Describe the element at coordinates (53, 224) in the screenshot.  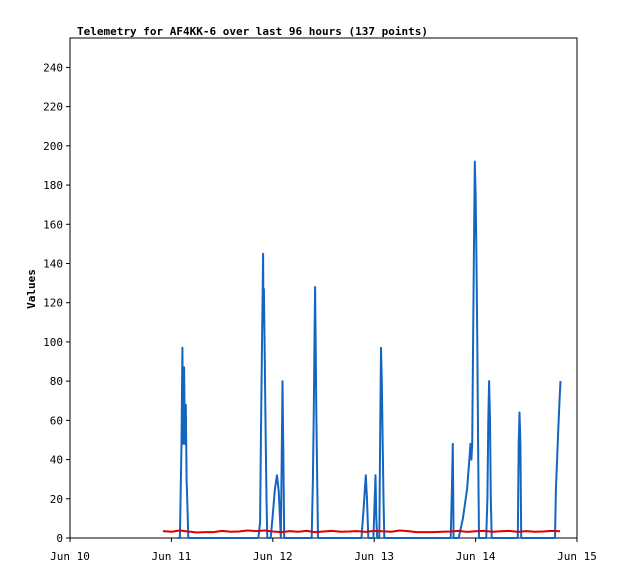
I see `y-tick-label: 160` at that location.